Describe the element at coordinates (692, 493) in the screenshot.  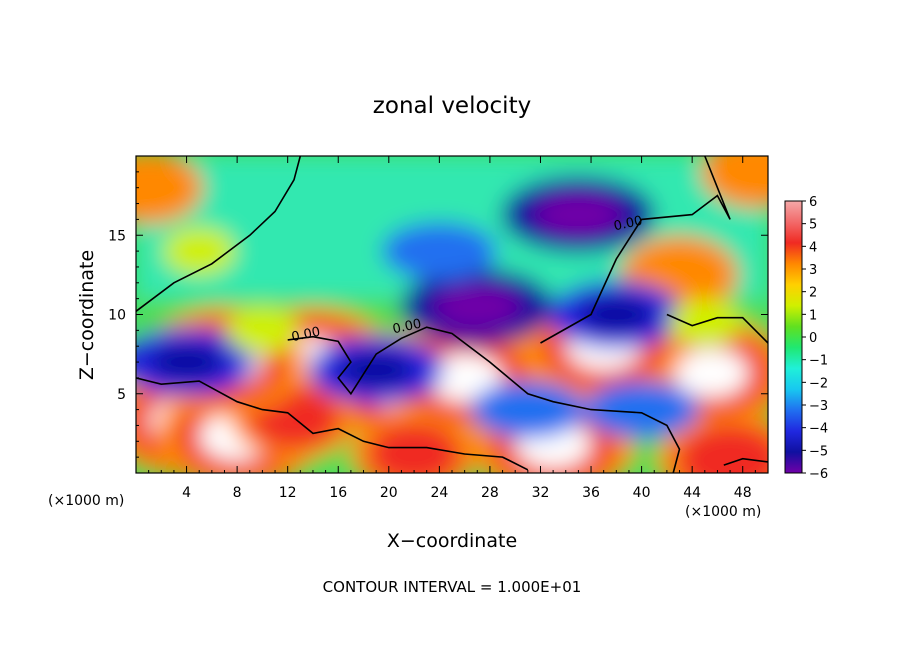
I see `x-tick-label: 44` at that location.